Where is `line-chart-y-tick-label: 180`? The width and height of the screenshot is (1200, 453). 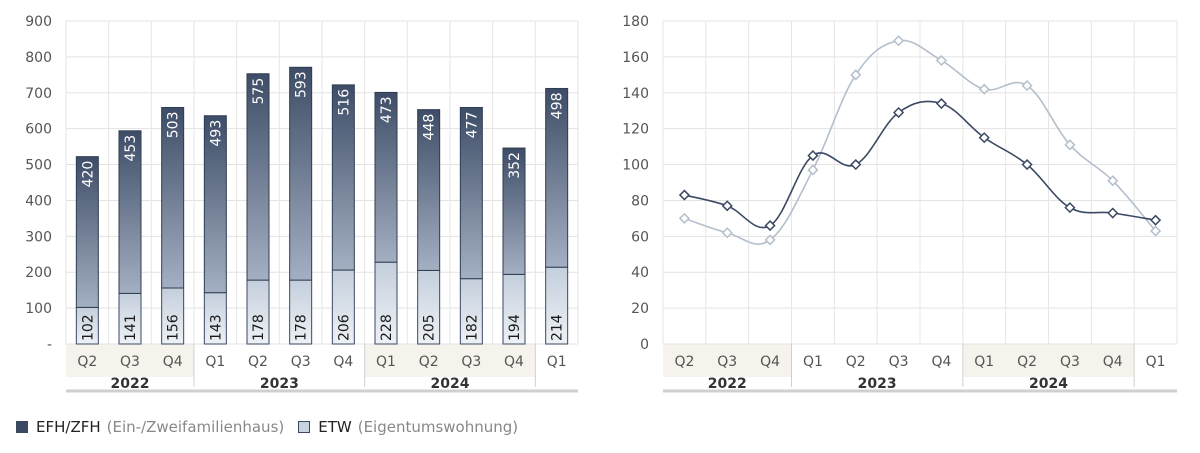
line-chart-y-tick-label: 180 is located at coordinates (635, 22).